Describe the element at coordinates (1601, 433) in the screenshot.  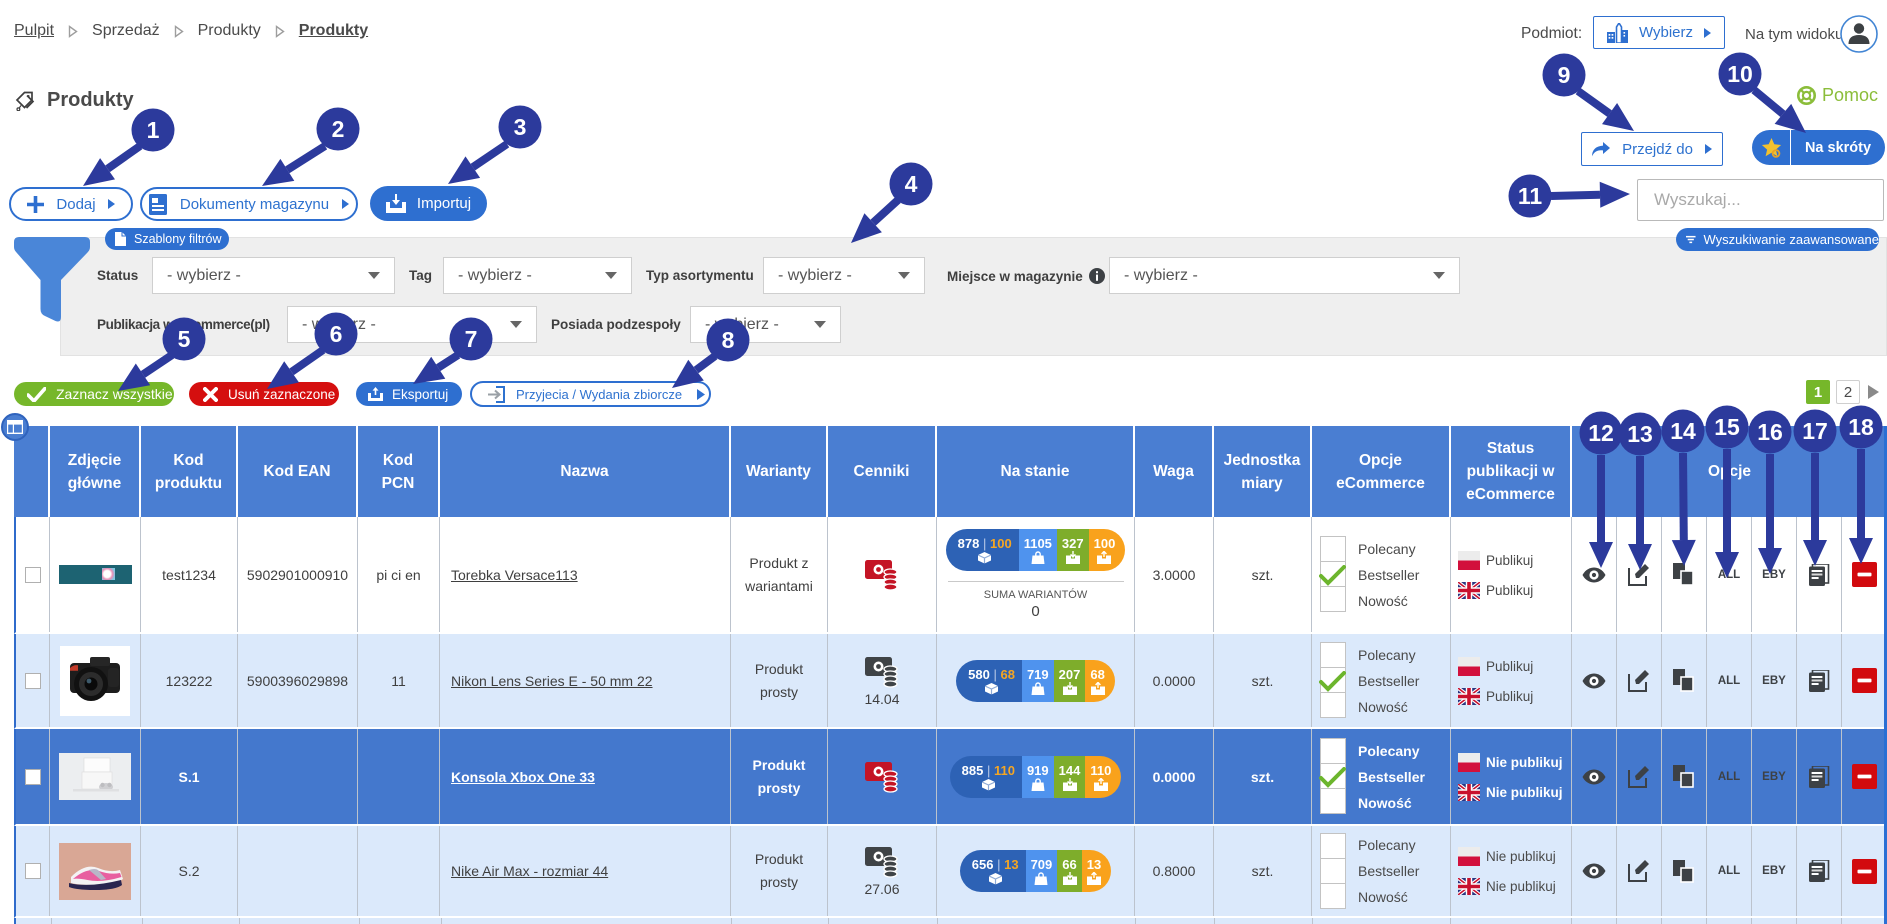
I see `svg-text: 12` at that location.